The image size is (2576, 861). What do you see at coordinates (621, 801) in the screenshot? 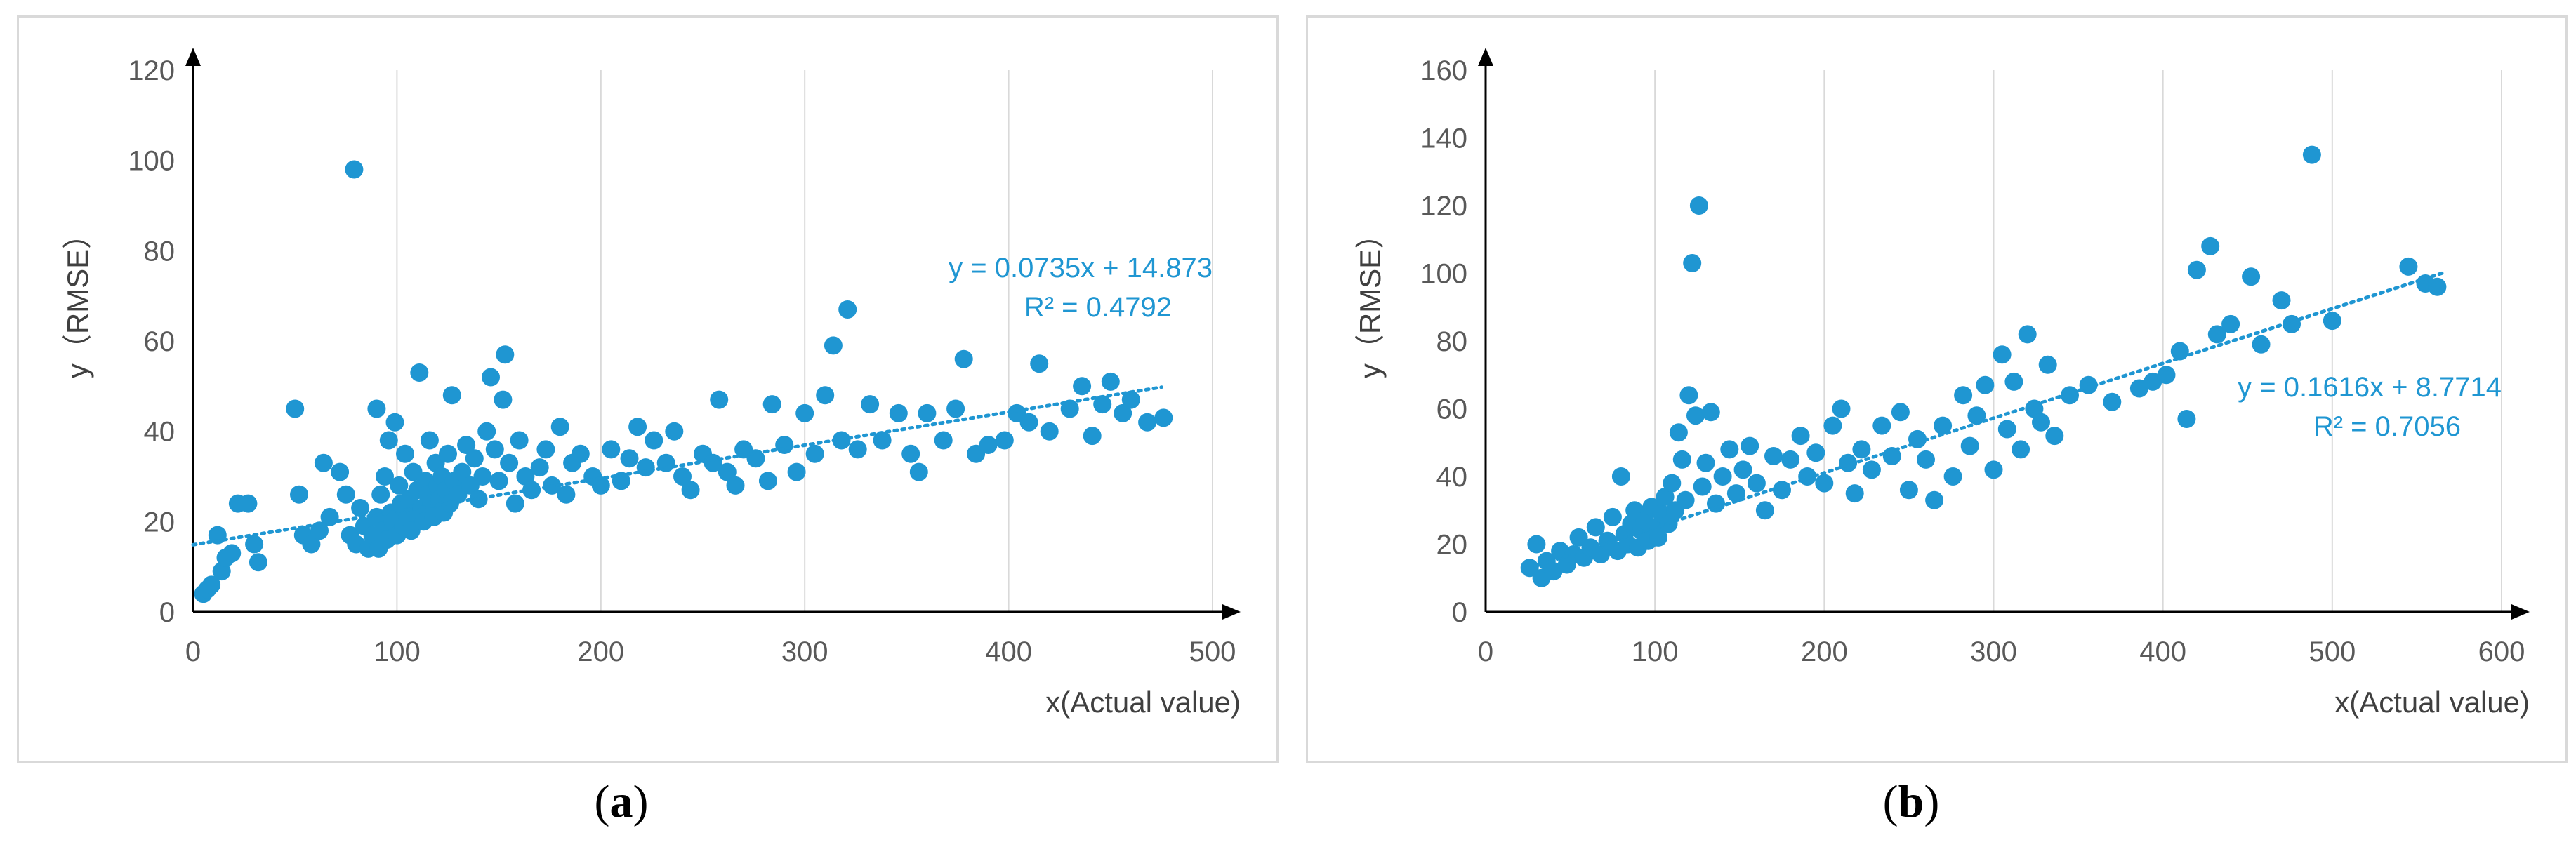
I see `caption-a-letter: a` at bounding box center [621, 801].